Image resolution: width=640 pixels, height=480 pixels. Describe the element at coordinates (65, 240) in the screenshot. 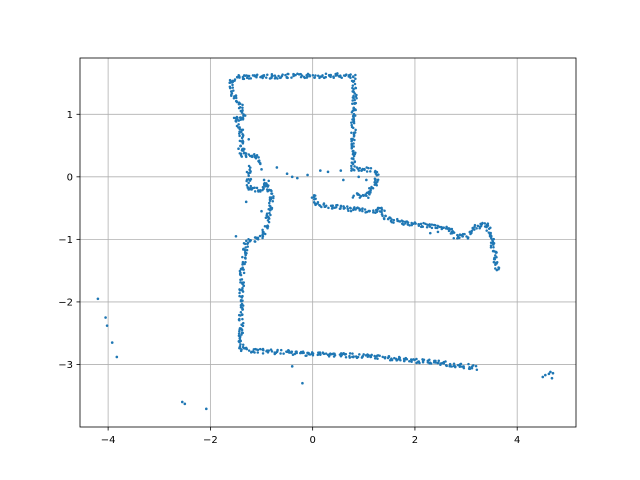

I see `y-tick-label: −1` at that location.